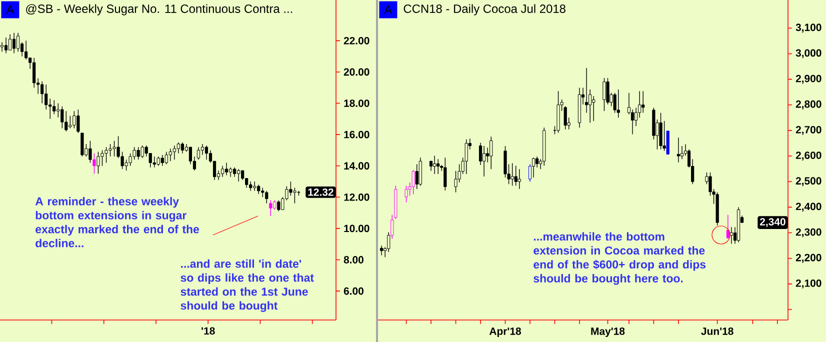  Describe the element at coordinates (354, 260) in the screenshot. I see `y-tick-label: 8.00` at that location.